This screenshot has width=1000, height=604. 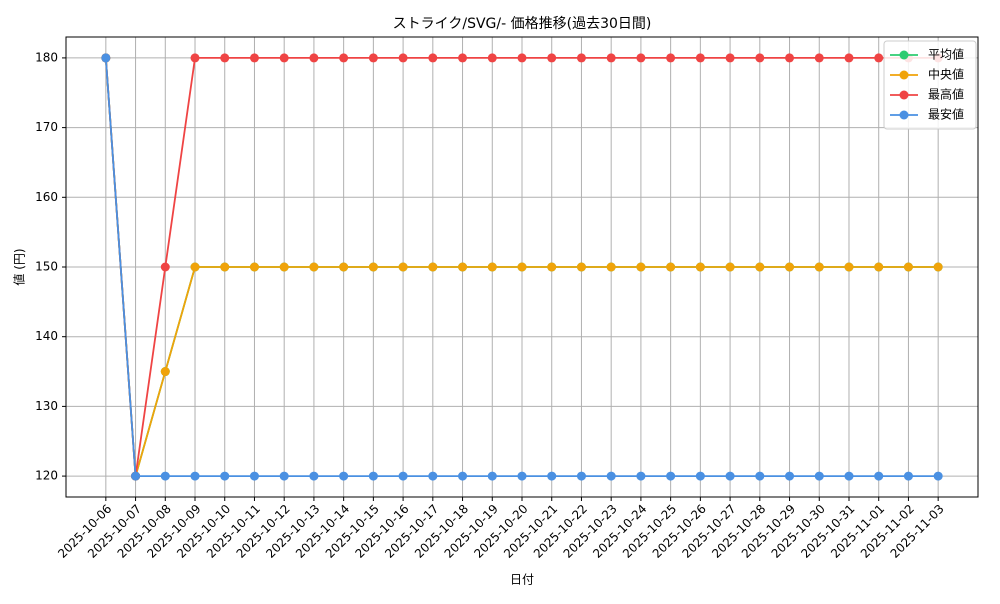 What do you see at coordinates (46, 267) in the screenshot?
I see `y-tick-label: 150` at bounding box center [46, 267].